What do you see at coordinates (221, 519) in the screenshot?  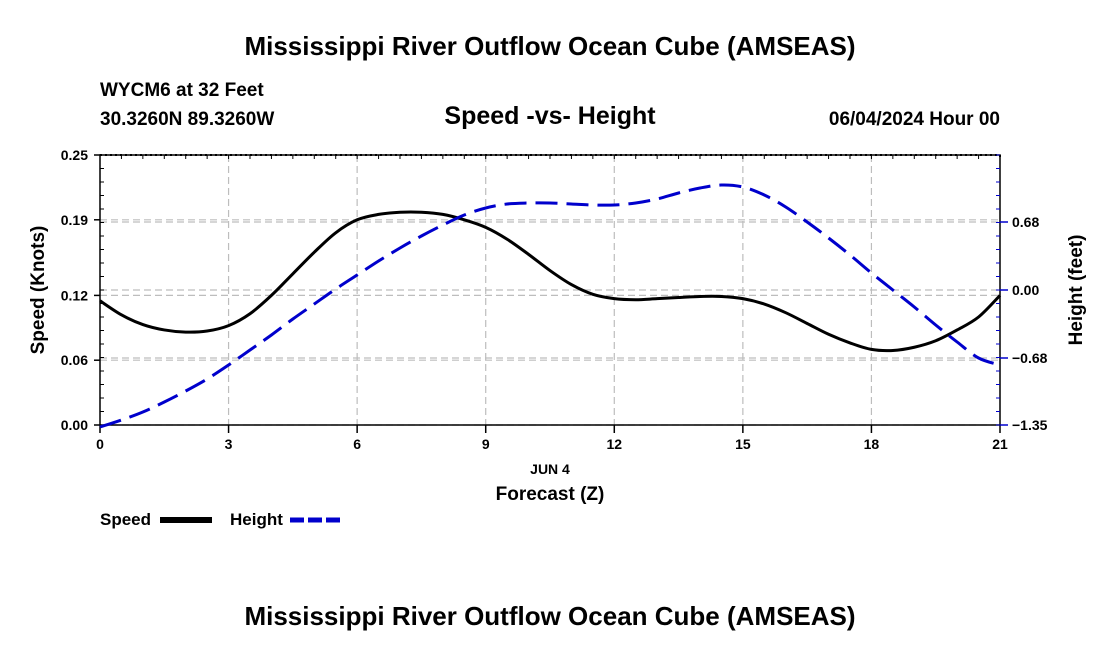 I see `legend: Speed Height` at bounding box center [221, 519].